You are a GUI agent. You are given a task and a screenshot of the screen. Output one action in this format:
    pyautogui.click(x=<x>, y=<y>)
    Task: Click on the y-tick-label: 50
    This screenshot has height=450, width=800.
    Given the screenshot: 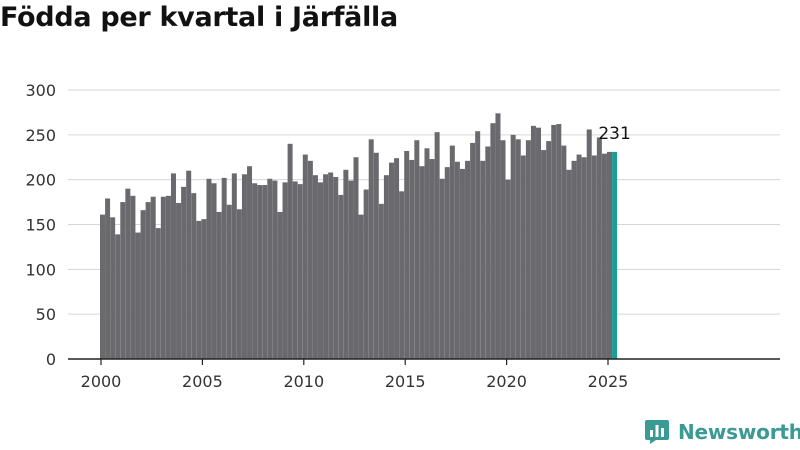 What is the action you would take?
    pyautogui.click(x=46, y=314)
    